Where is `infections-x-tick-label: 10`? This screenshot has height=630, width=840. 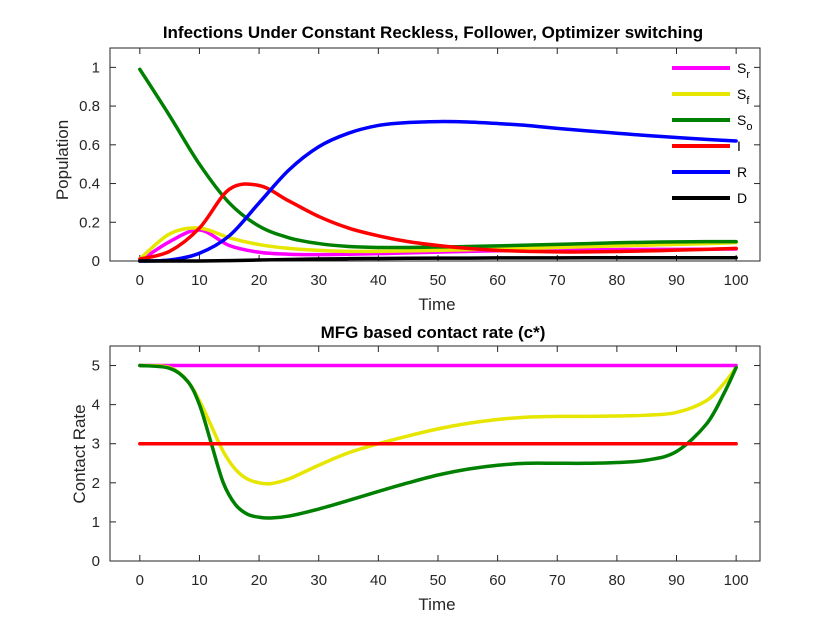 infections-x-tick-label: 10 is located at coordinates (199, 280).